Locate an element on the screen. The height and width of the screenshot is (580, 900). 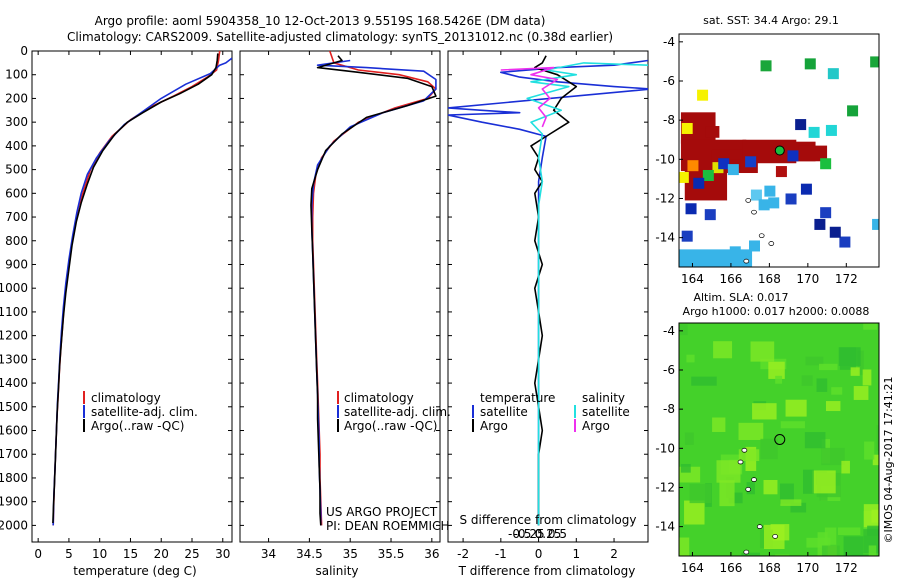
legend-label-argo: Argo(..raw -QC) is located at coordinates (390, 426).